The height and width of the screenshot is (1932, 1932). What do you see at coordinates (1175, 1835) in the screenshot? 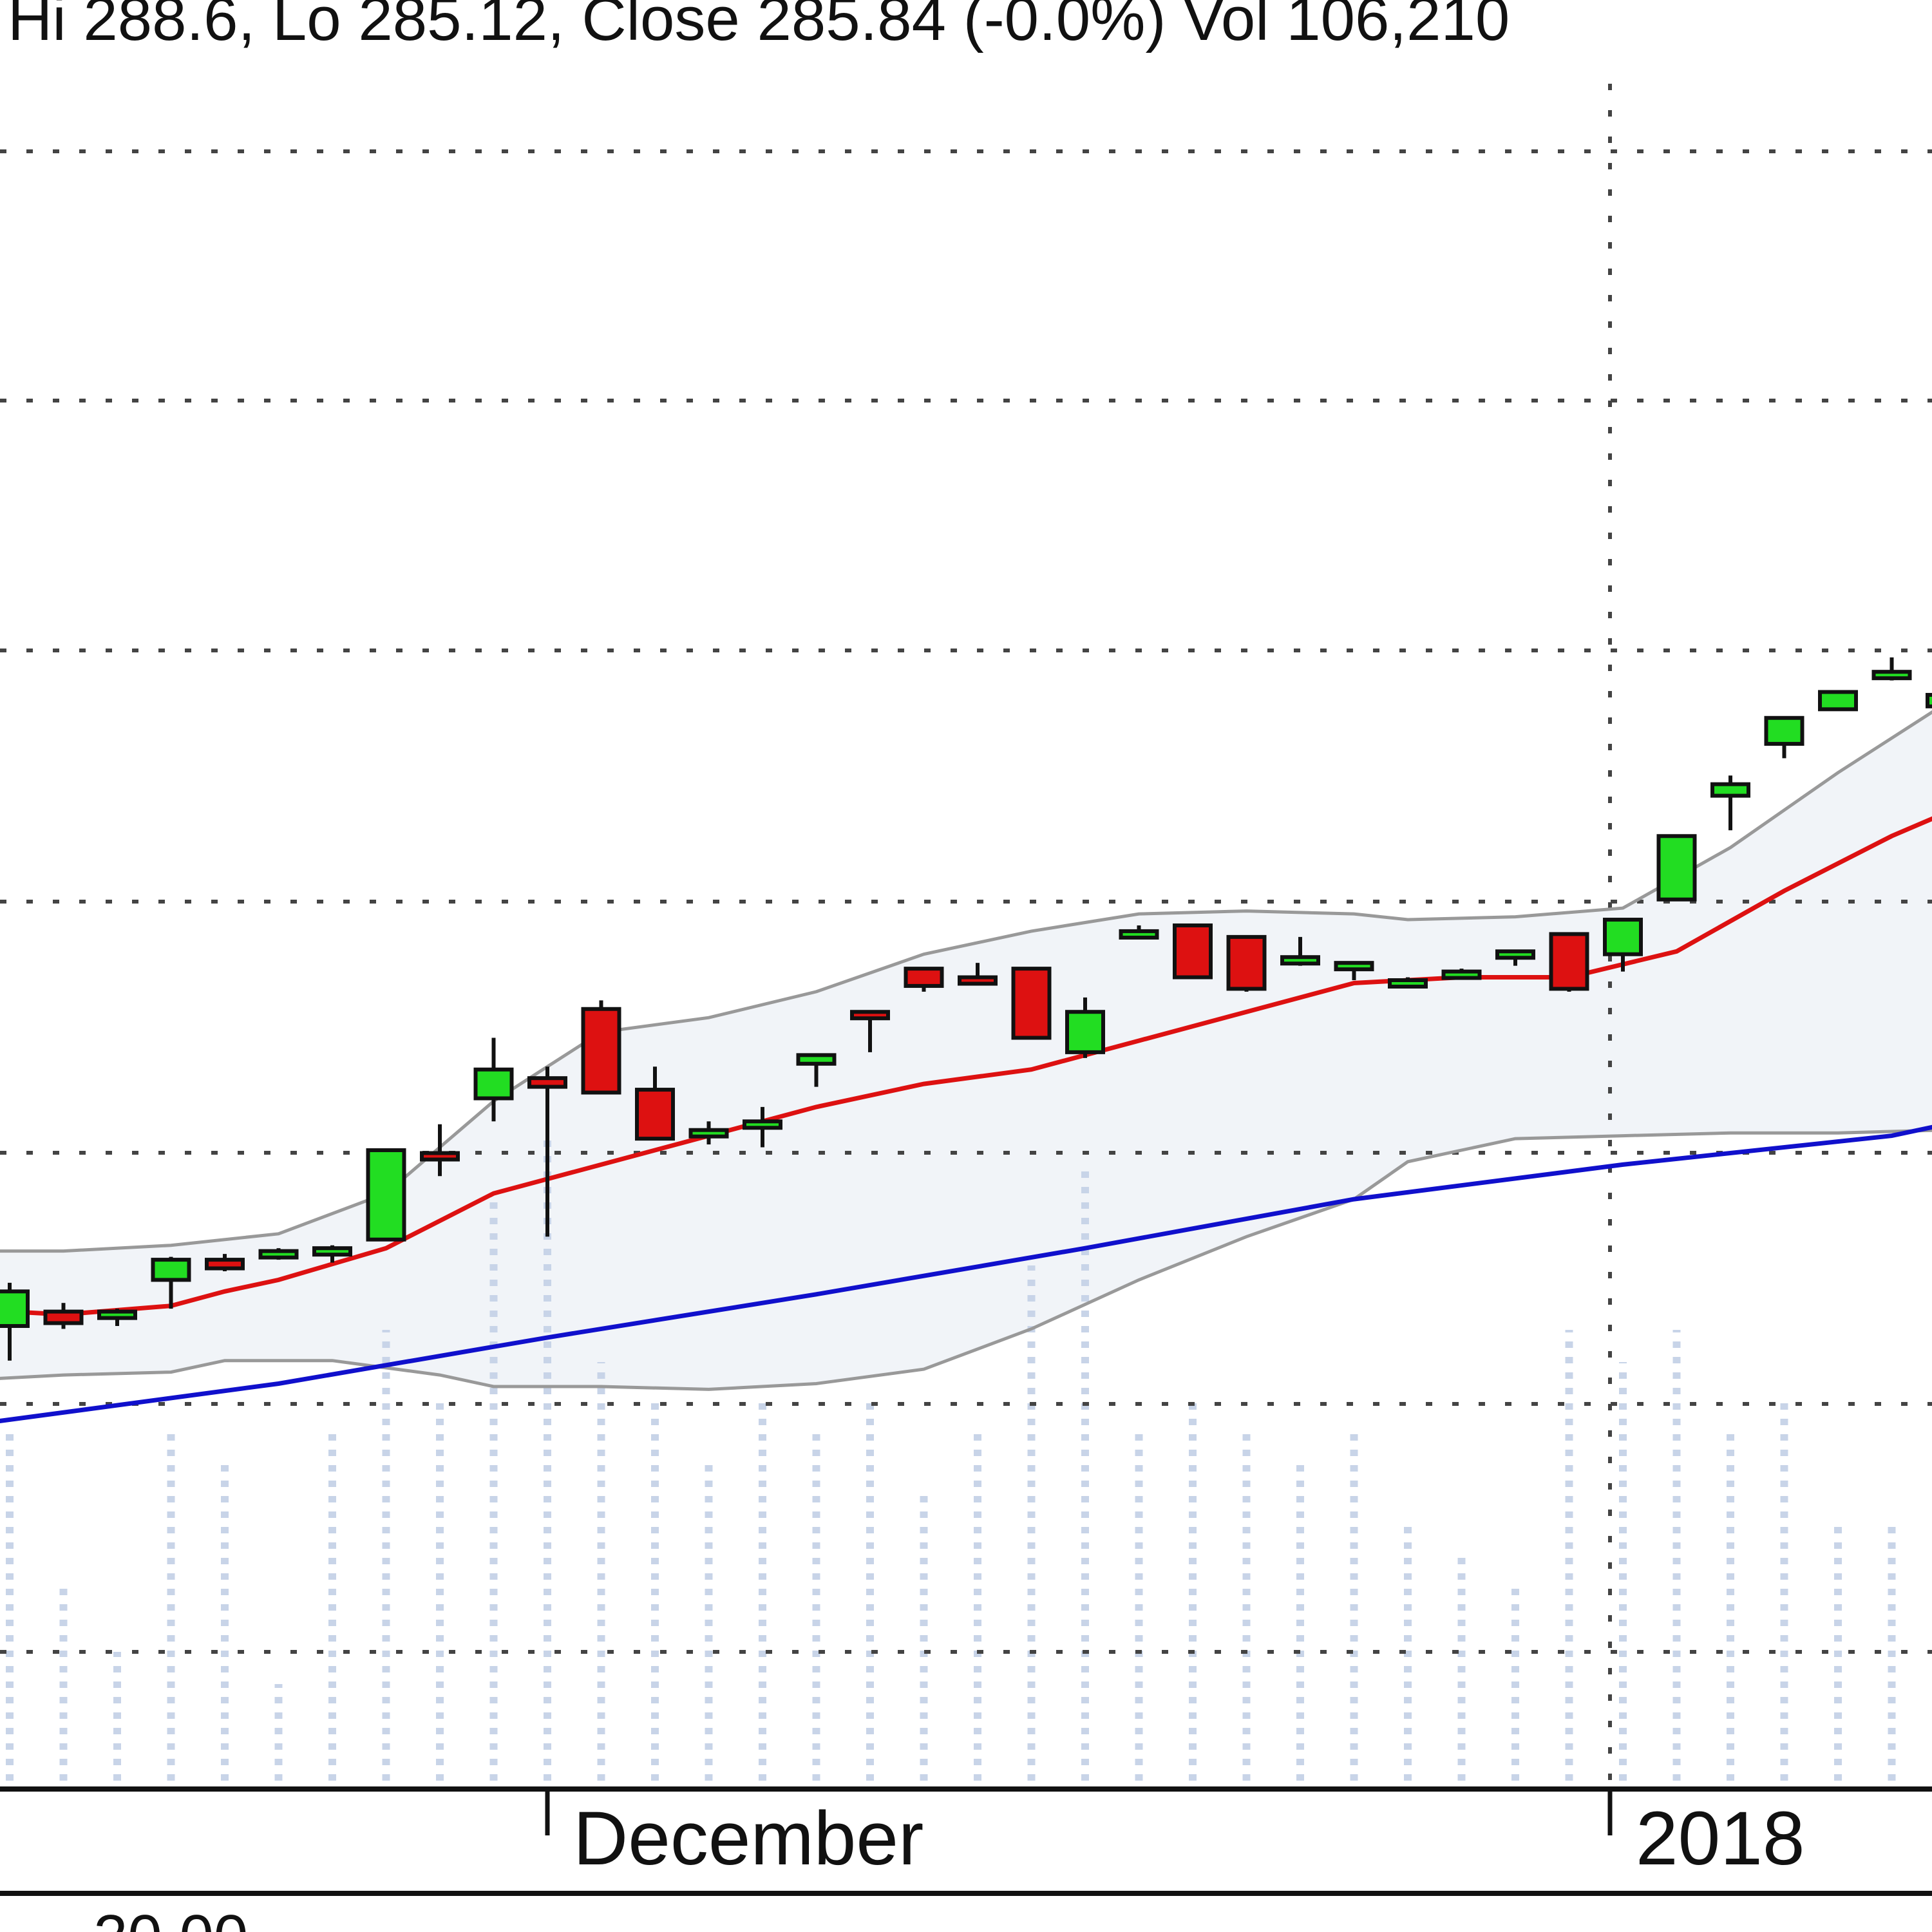
I see `x-axis-ticks: December 2018` at bounding box center [1175, 1835].